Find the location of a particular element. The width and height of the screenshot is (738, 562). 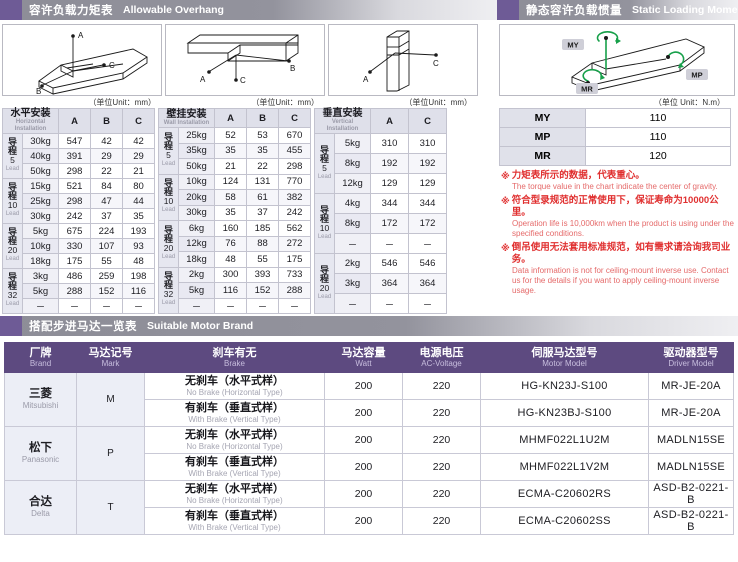

unit-label-nm: （单位 Unit：N.m） is located at coordinates (689, 102).